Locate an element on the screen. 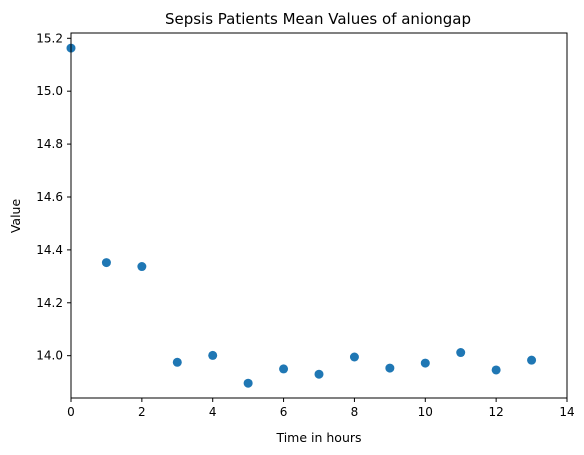 This screenshot has height=455, width=584. x-tick-label-4: 8 is located at coordinates (355, 412).